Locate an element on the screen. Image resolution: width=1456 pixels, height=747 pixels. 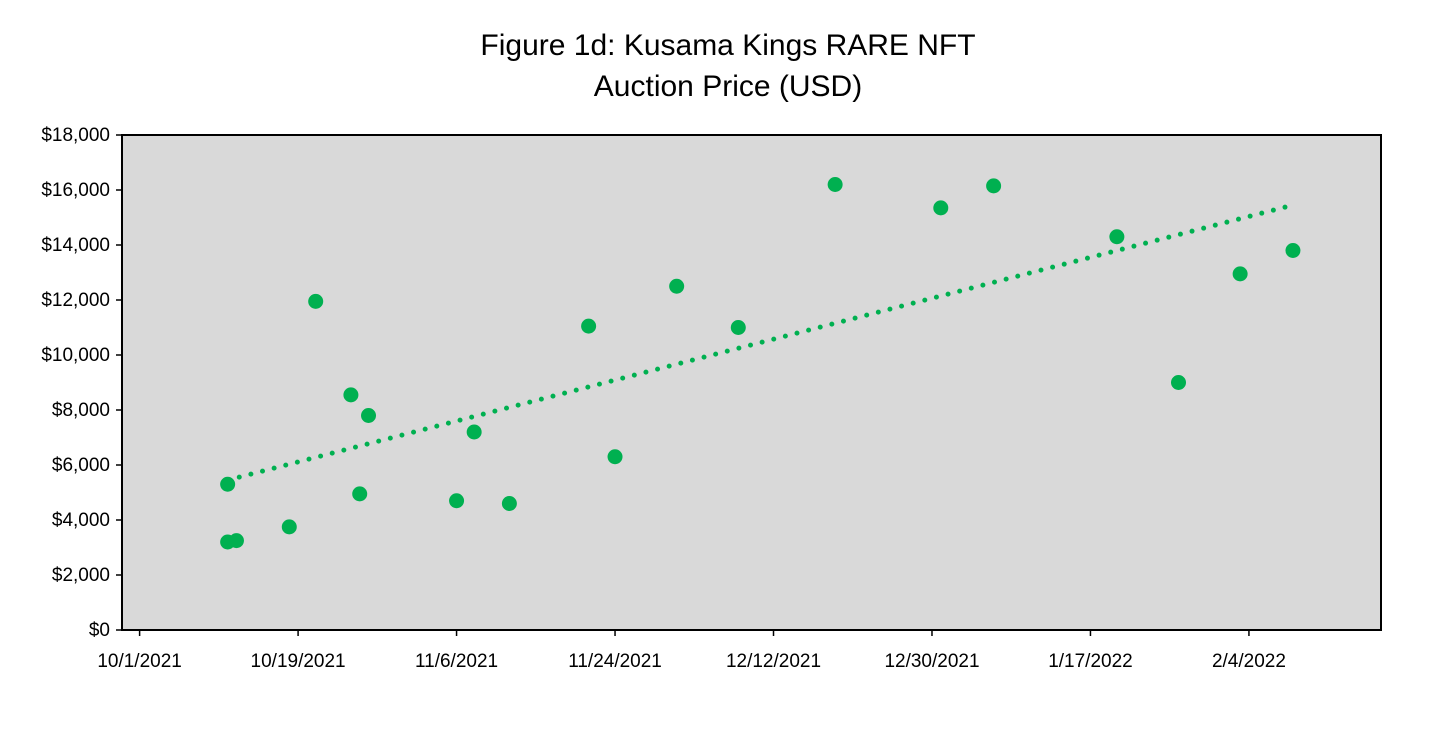
y-tick-label: $16,000 is located at coordinates (75, 190).